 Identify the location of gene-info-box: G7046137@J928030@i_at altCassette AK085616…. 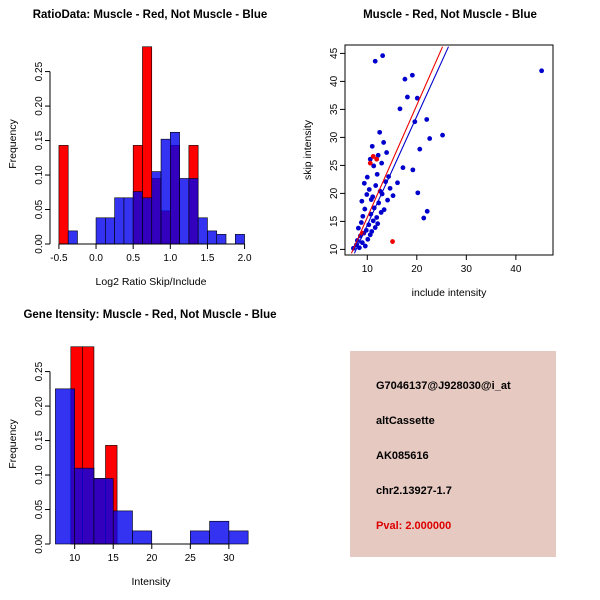
(453, 454).